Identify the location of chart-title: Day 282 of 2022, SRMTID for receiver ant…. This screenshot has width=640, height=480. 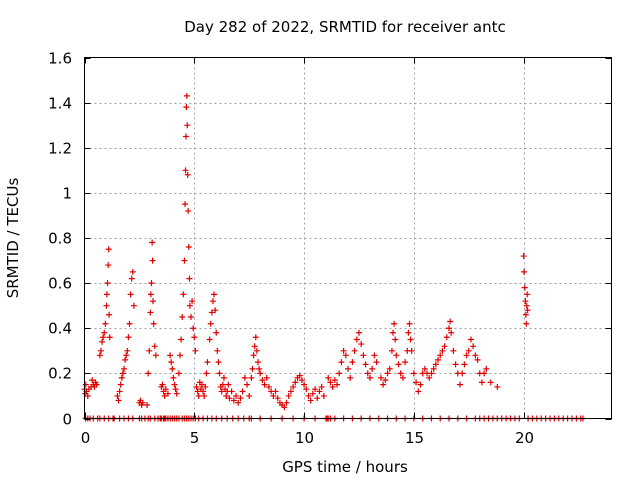
(344, 27).